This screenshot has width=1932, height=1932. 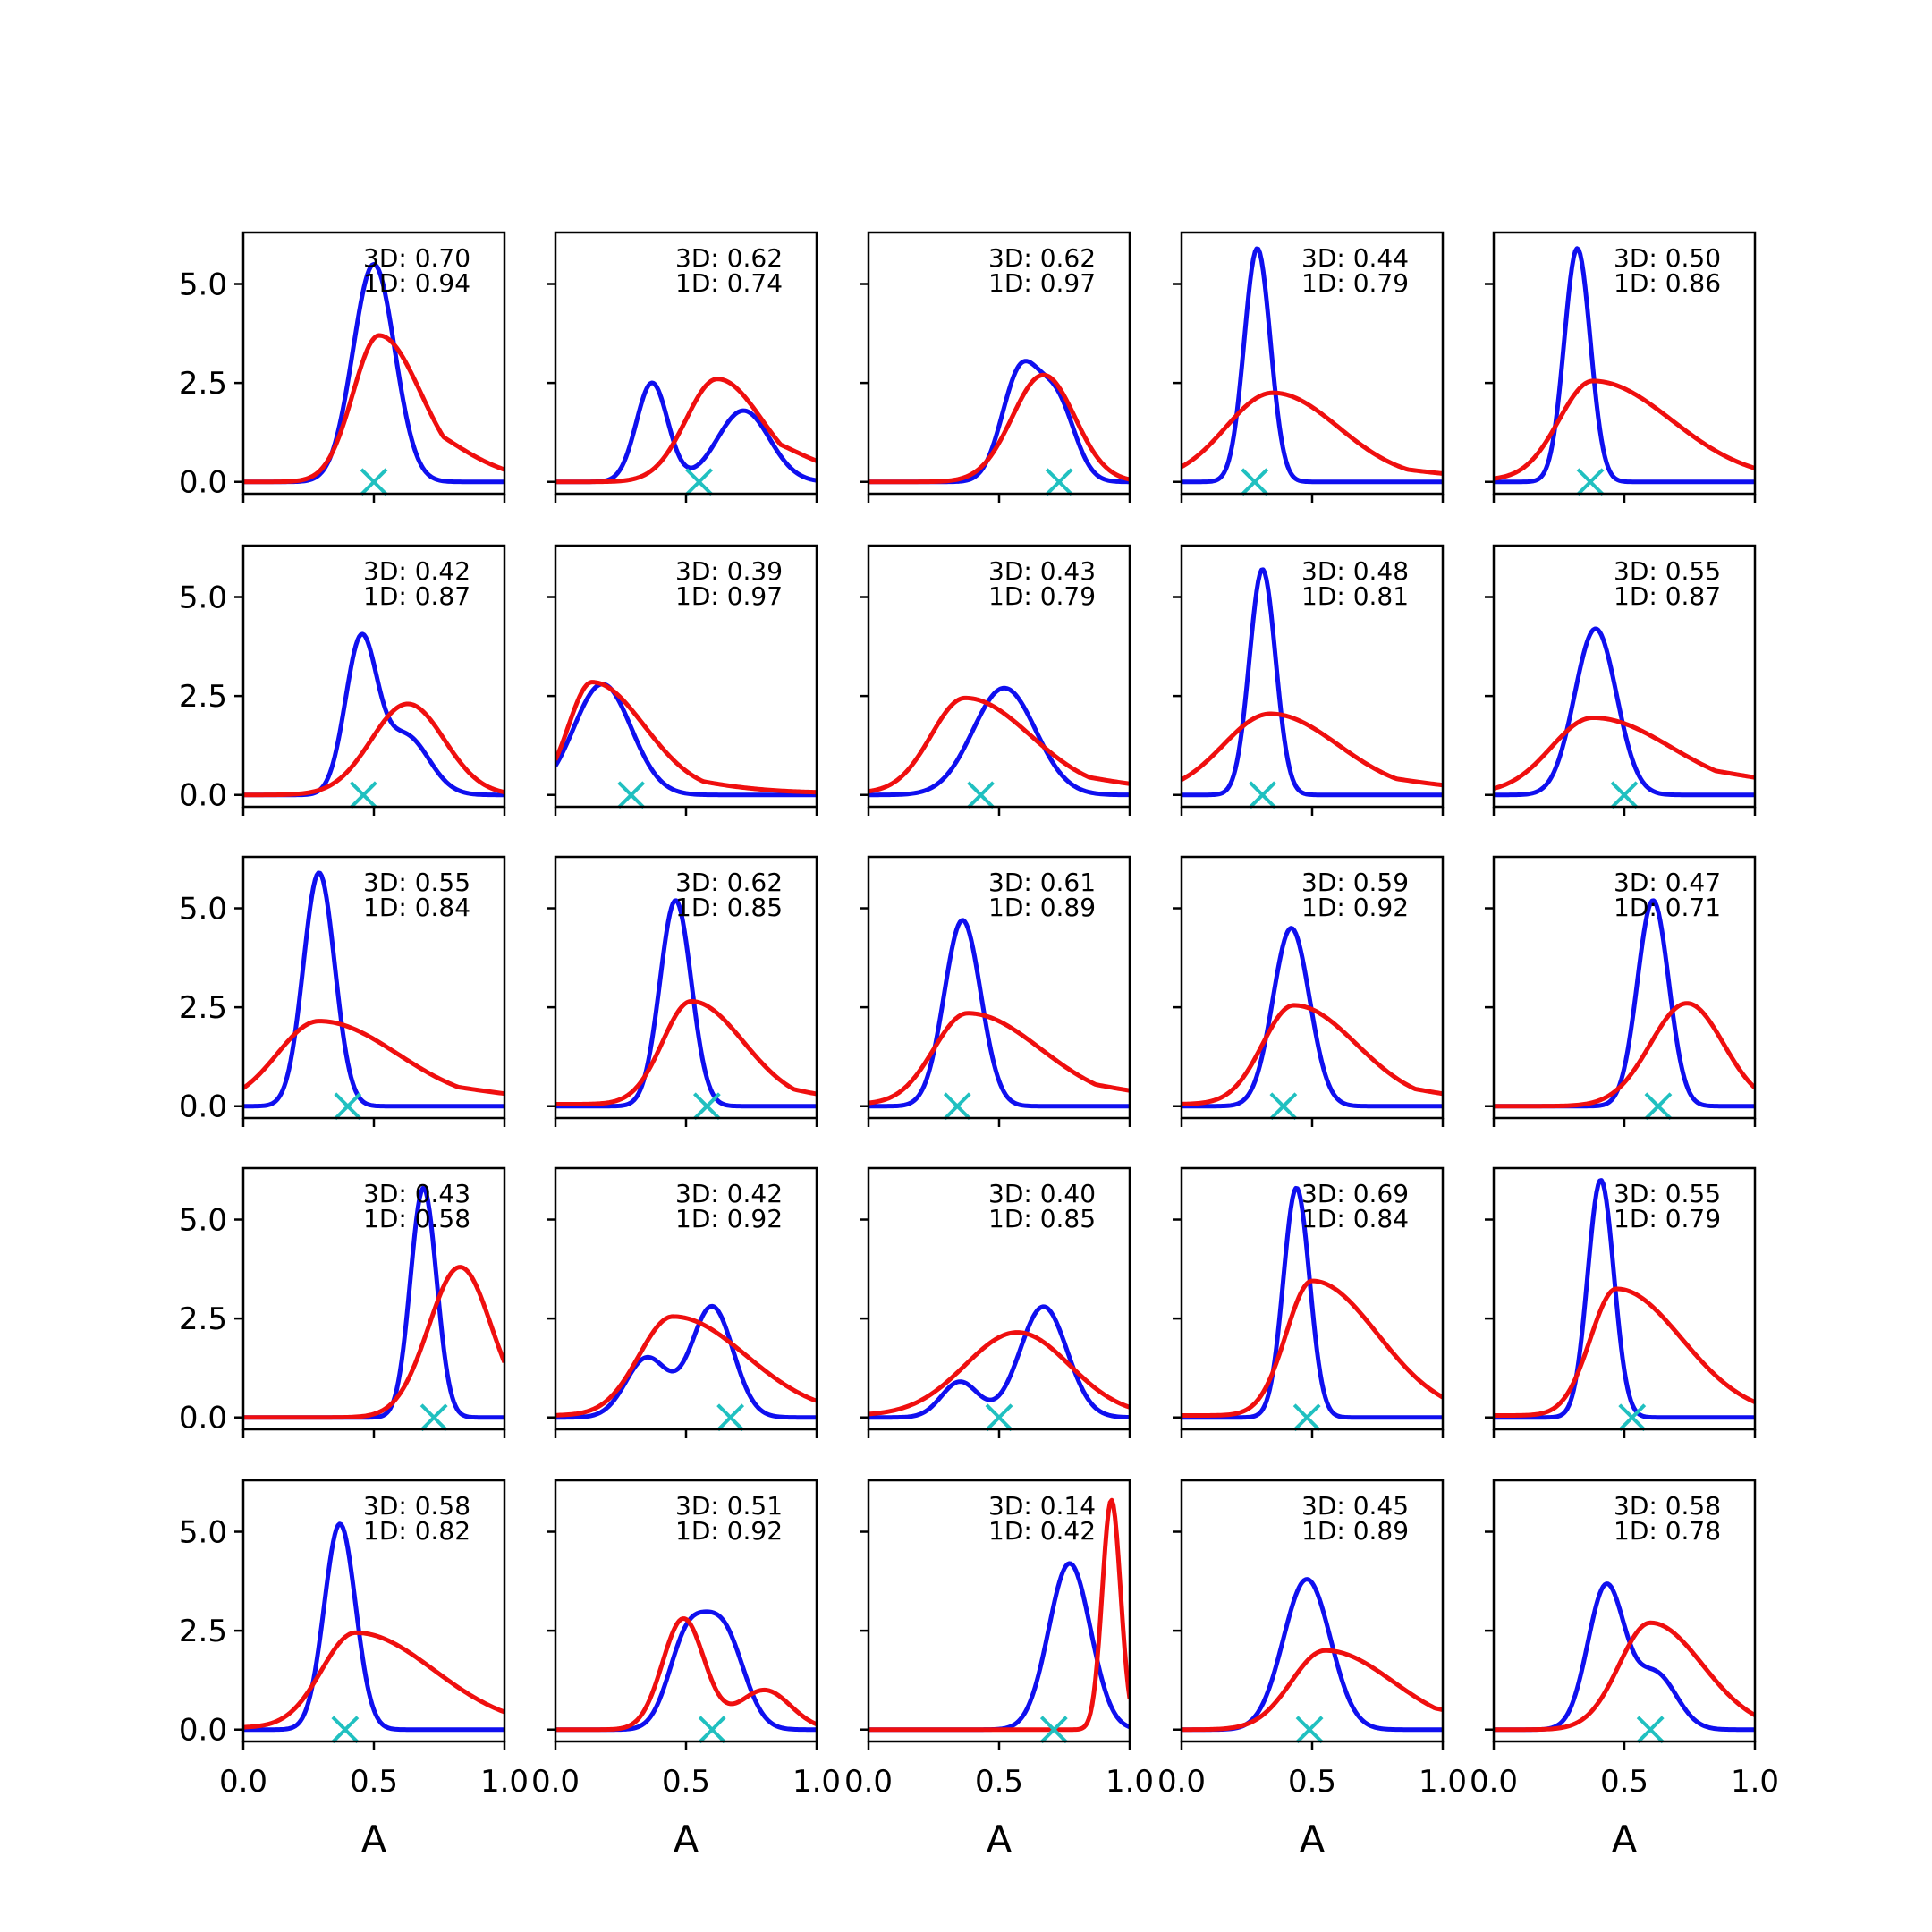 What do you see at coordinates (416, 258) in the screenshot?
I see `annotation-3d: 3D: 0.70` at bounding box center [416, 258].